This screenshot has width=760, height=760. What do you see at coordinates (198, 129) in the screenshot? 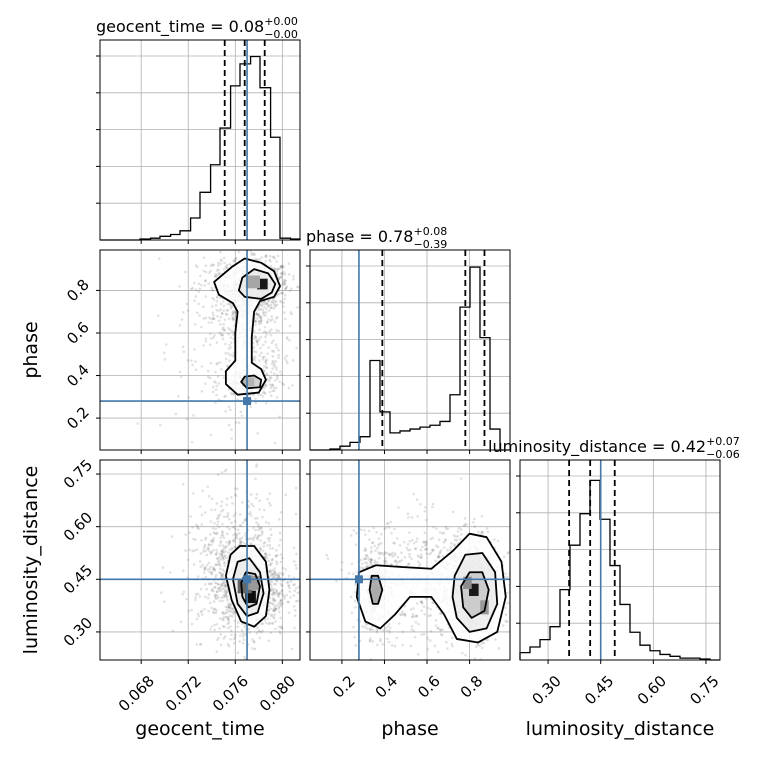
I see `histogram-geocent-time: geocent_time = 0.08+0.00 −0.00` at bounding box center [198, 129].